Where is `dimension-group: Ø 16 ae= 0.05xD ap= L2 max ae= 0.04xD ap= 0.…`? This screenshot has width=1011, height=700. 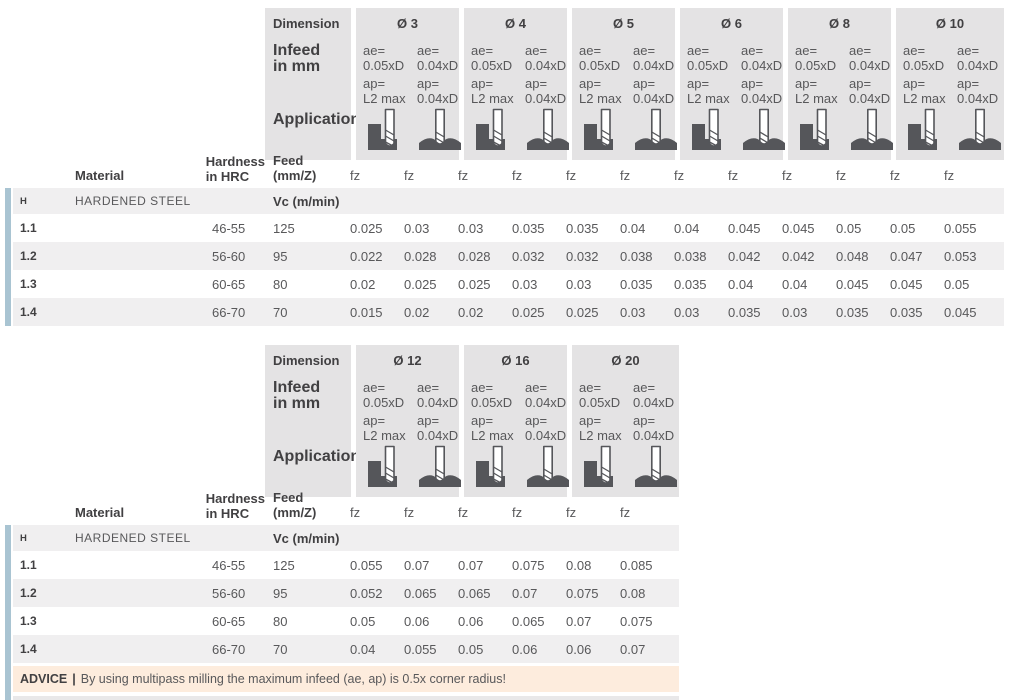 dimension-group: Ø 16 ae= 0.05xD ap= L2 max ae= 0.04xD ap= 0.… is located at coordinates (516, 421).